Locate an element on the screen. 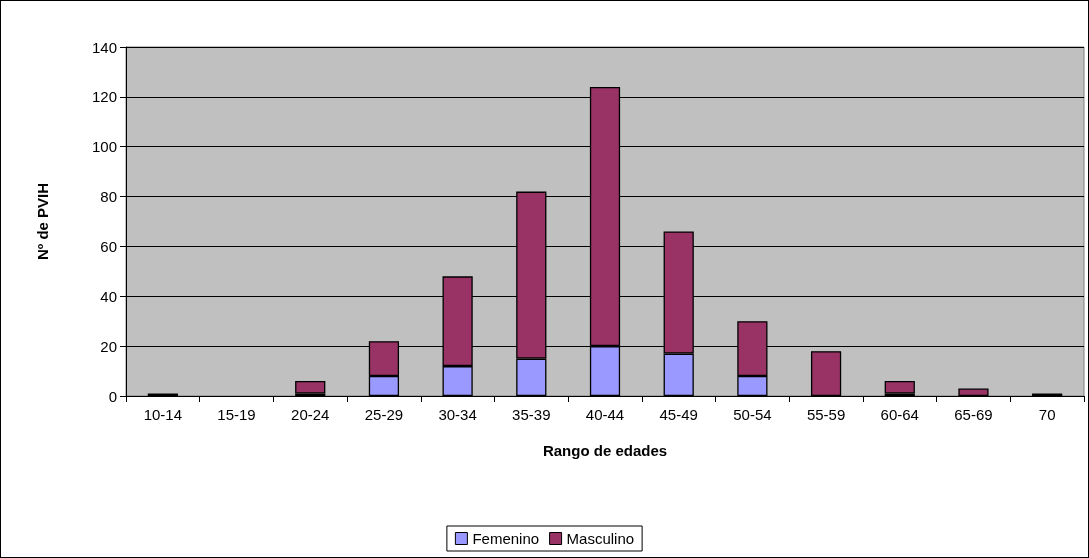  x-tick-label: 60-64 is located at coordinates (899, 414).